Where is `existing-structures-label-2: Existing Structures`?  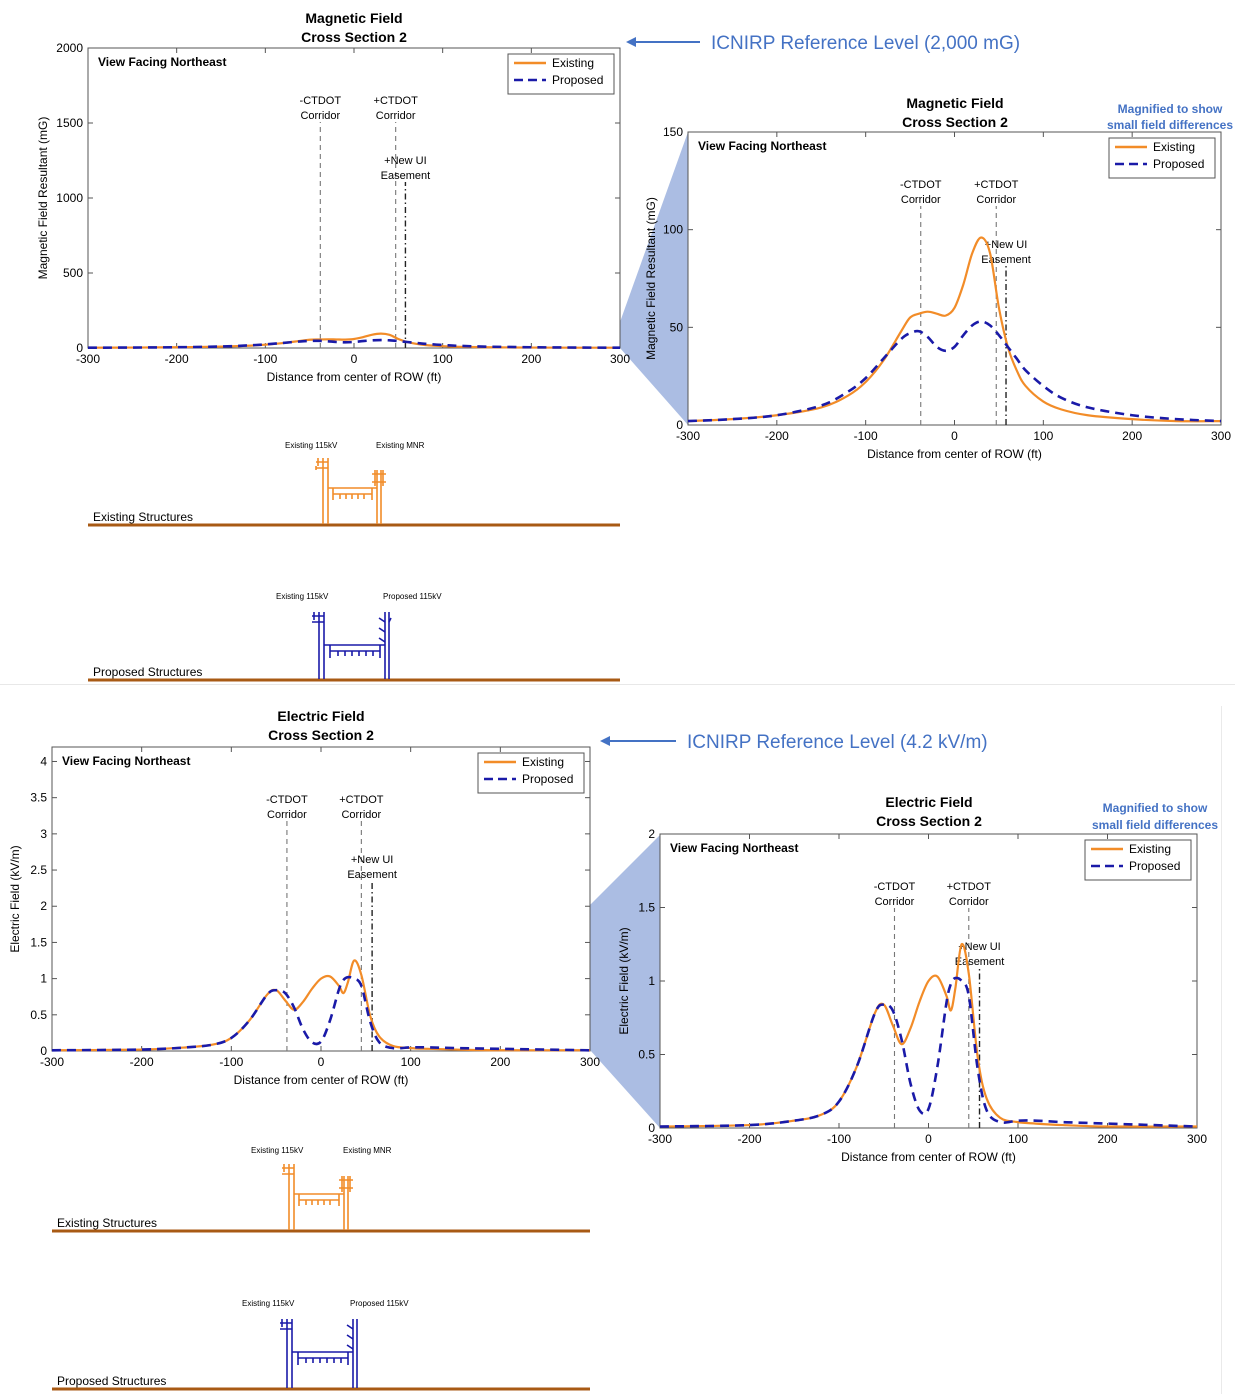 existing-structures-label-2: Existing Structures is located at coordinates (107, 1223).